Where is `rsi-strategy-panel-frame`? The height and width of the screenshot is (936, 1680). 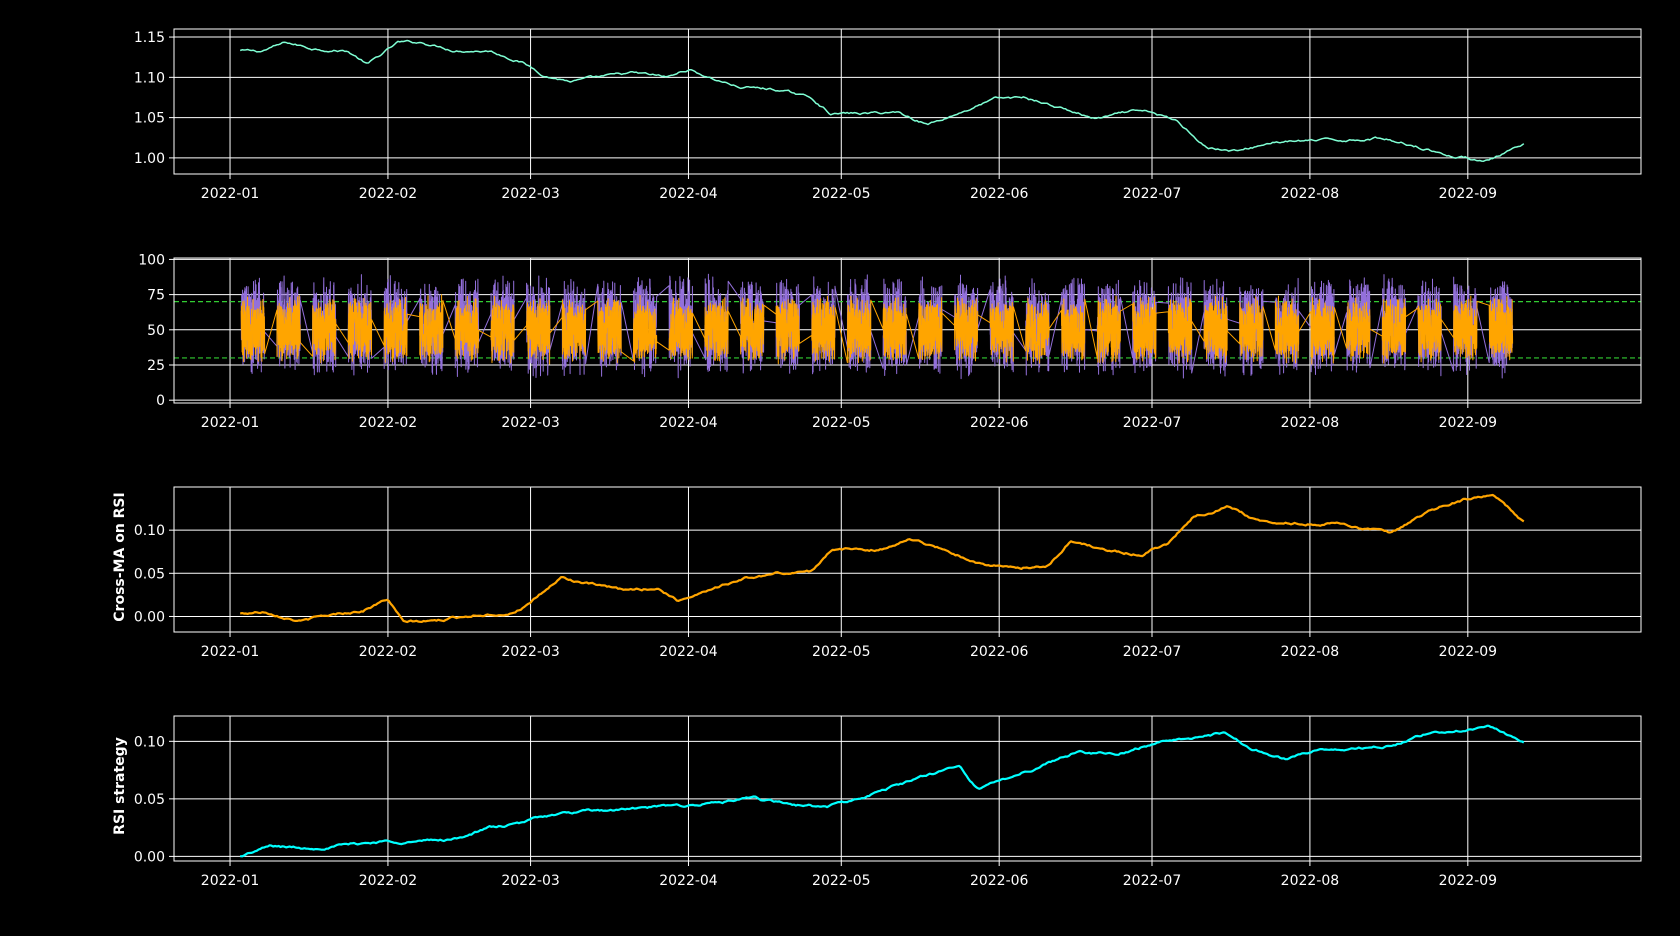
rsi-strategy-panel-frame is located at coordinates (907, 788).